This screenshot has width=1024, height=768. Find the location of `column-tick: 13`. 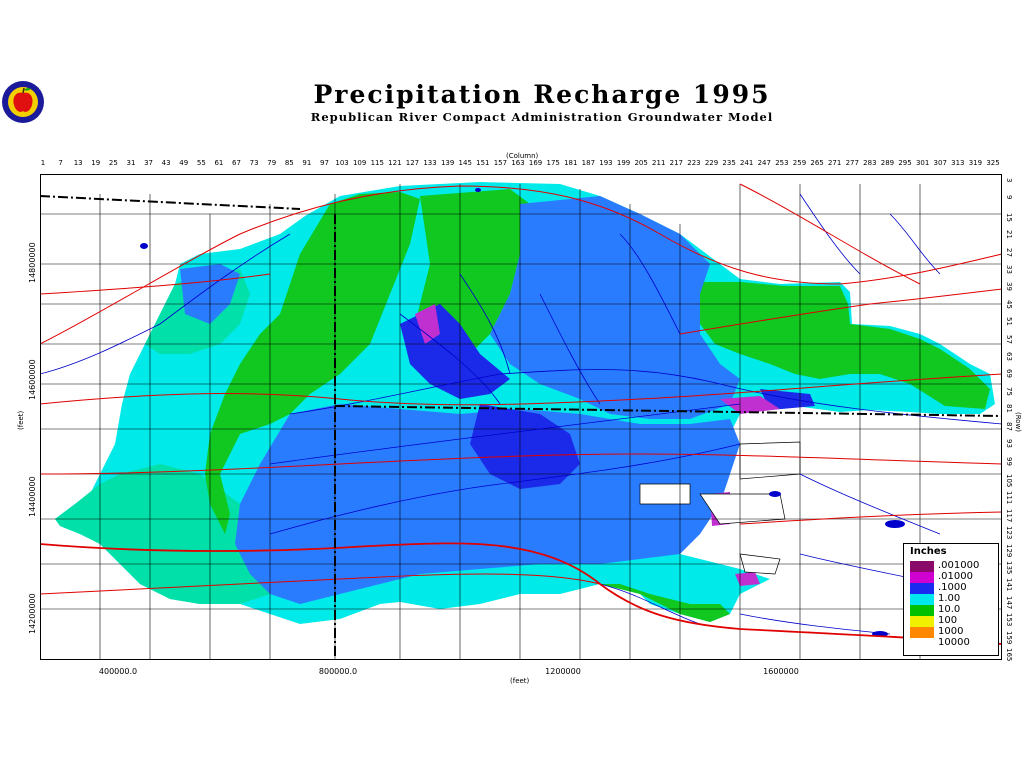

column-tick: 13 is located at coordinates (78, 163).